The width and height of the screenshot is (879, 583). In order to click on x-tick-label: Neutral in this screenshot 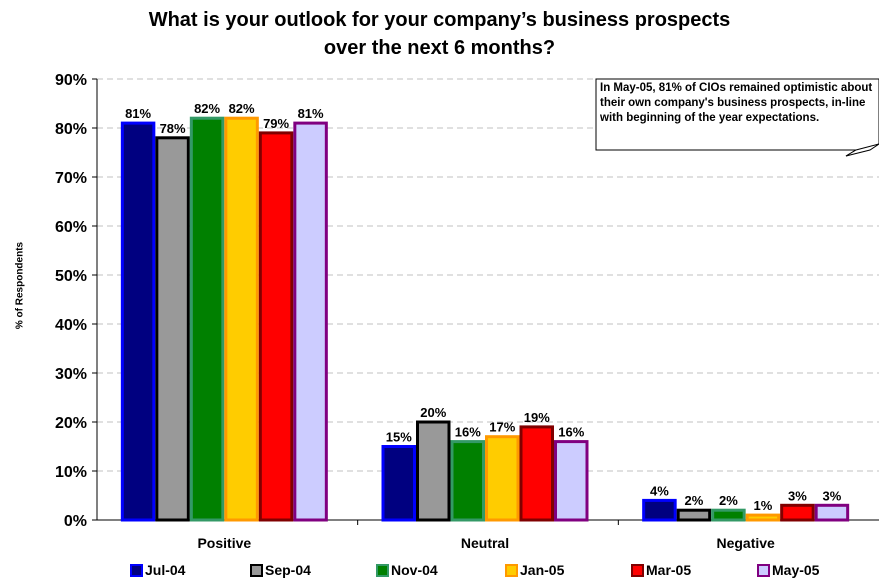, I will do `click(485, 543)`.